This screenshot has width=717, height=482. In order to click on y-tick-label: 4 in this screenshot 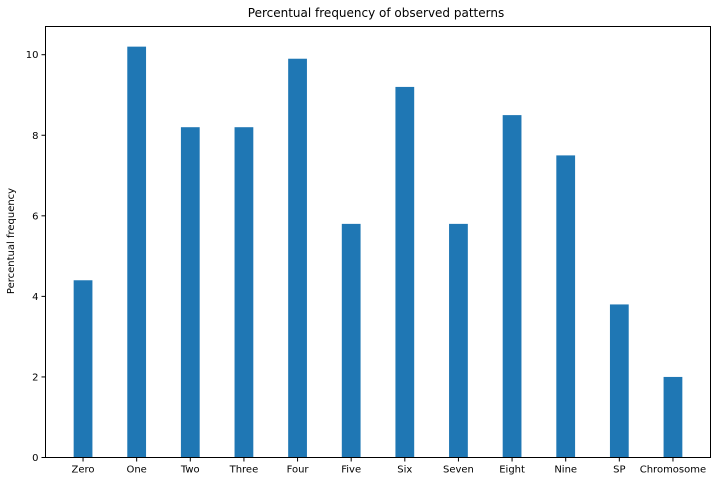, I will do `click(35, 297)`.